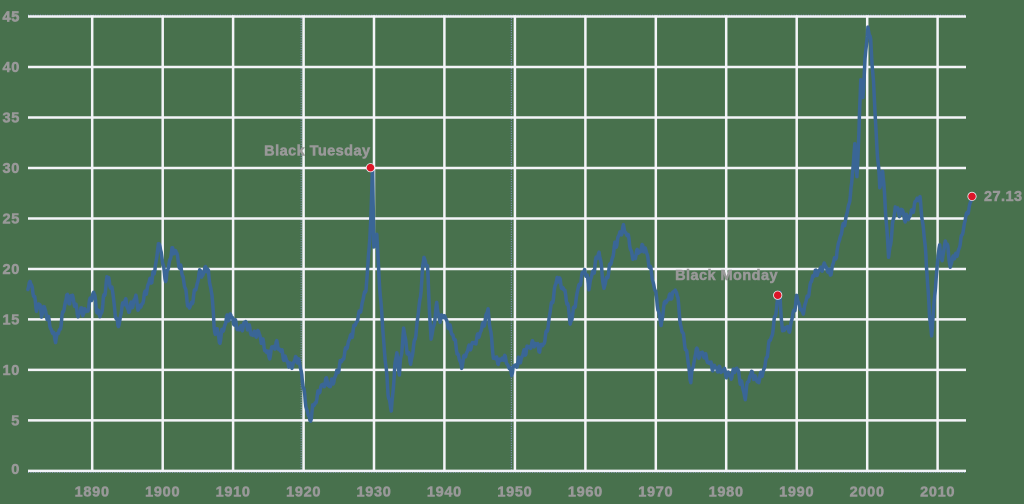 The width and height of the screenshot is (1024, 504). Describe the element at coordinates (726, 493) in the screenshot. I see `svg-text: 1980` at that location.